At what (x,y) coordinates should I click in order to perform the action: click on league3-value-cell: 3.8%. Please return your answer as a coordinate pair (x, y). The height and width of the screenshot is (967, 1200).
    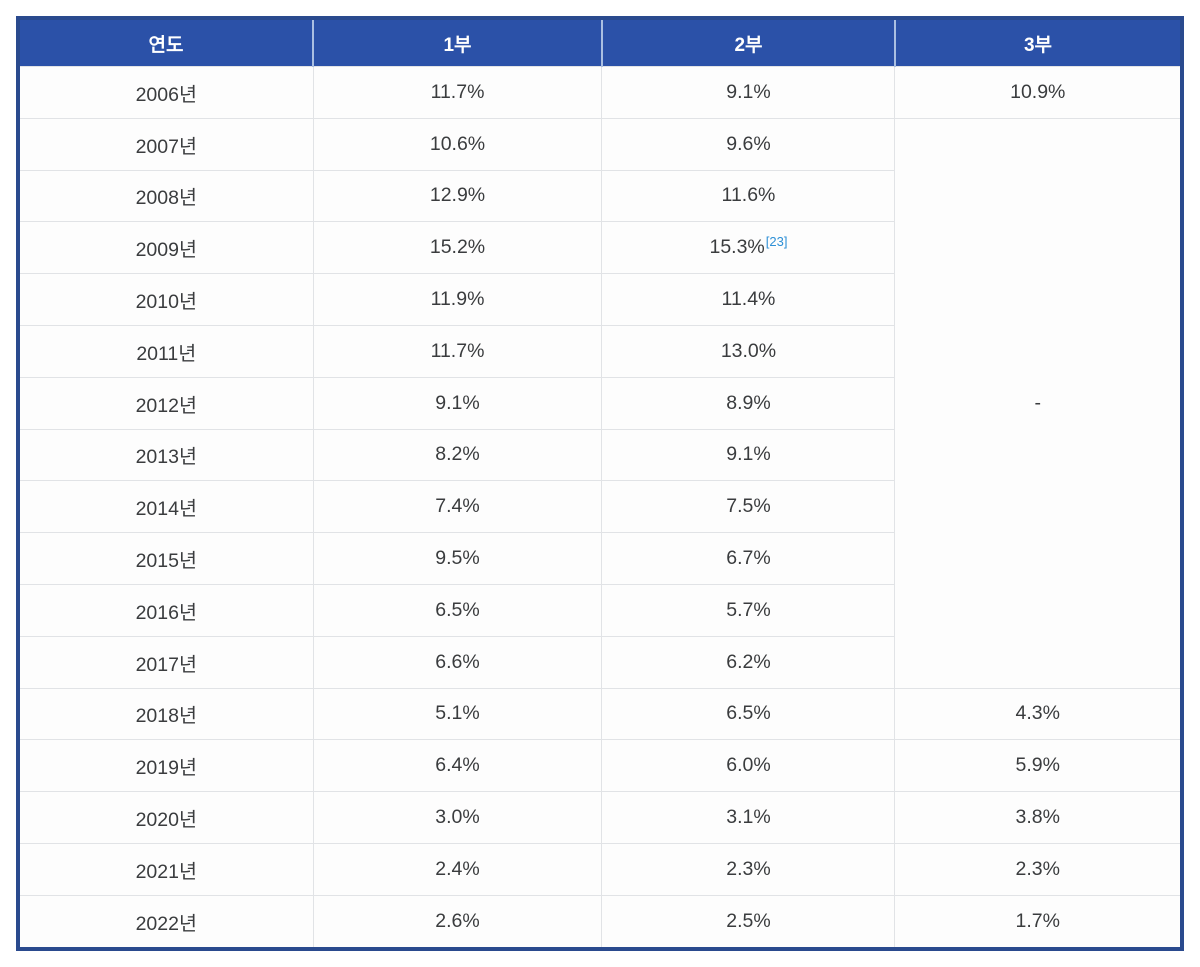
    Looking at the image, I should click on (1038, 817).